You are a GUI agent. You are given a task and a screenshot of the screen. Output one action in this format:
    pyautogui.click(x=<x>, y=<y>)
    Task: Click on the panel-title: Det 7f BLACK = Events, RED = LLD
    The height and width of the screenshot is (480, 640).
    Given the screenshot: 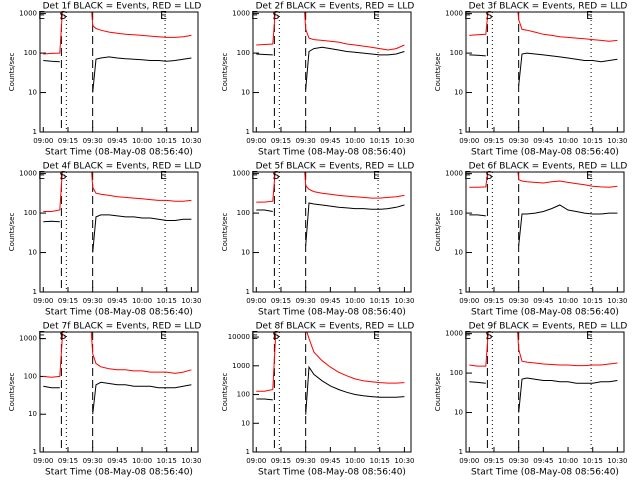 What is the action you would take?
    pyautogui.click(x=122, y=327)
    